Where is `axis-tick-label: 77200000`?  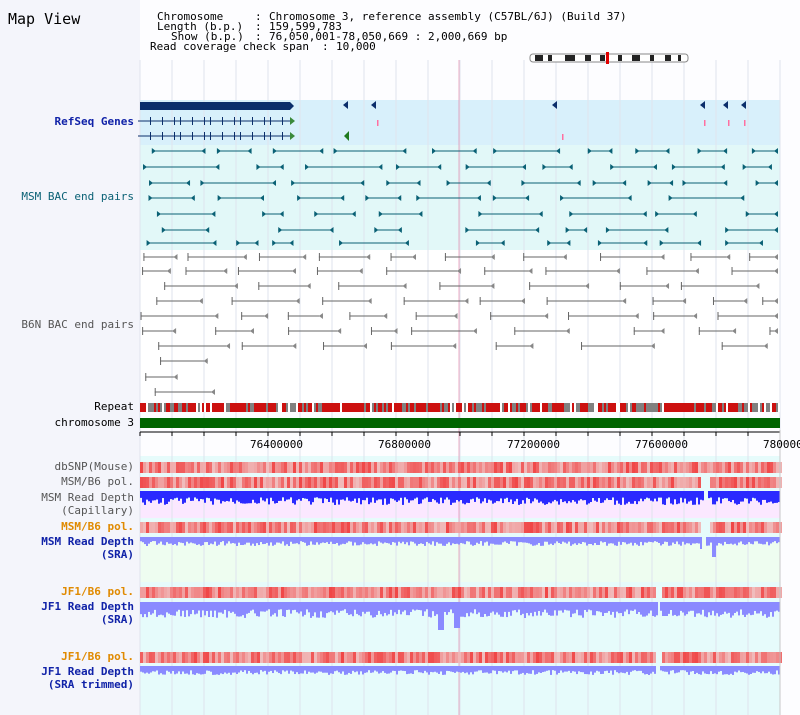
axis-tick-label: 77200000 is located at coordinates (533, 444).